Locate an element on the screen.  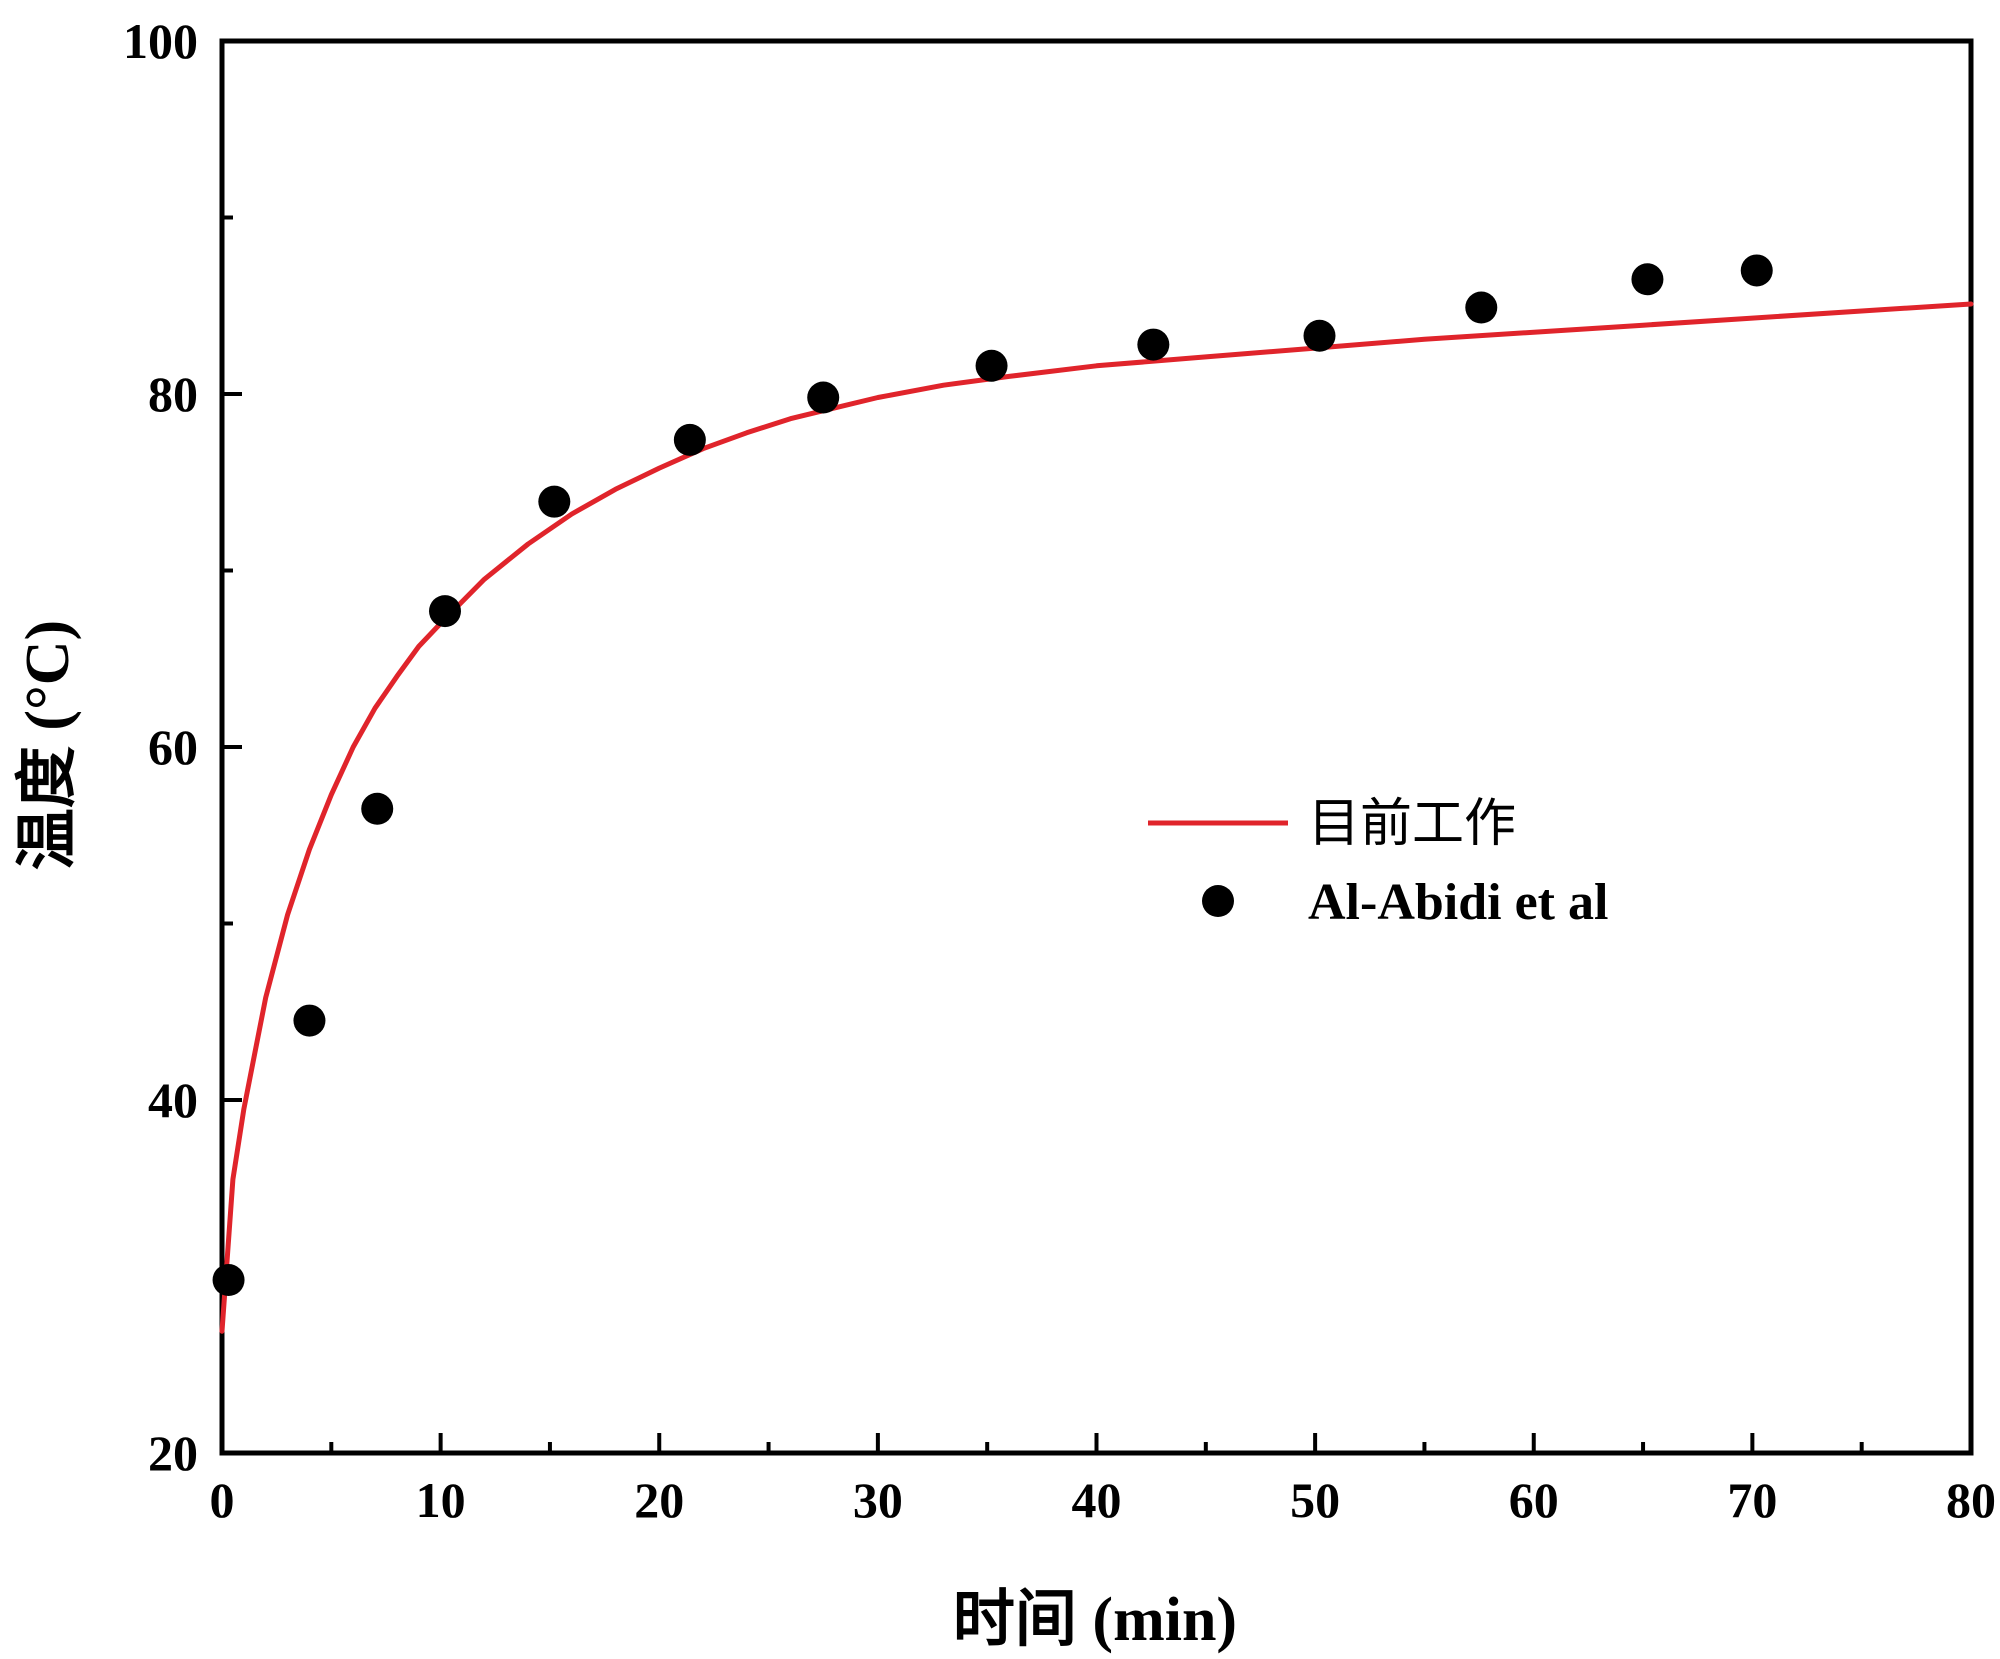
legend-label: 目前工作 is located at coordinates (1412, 824).